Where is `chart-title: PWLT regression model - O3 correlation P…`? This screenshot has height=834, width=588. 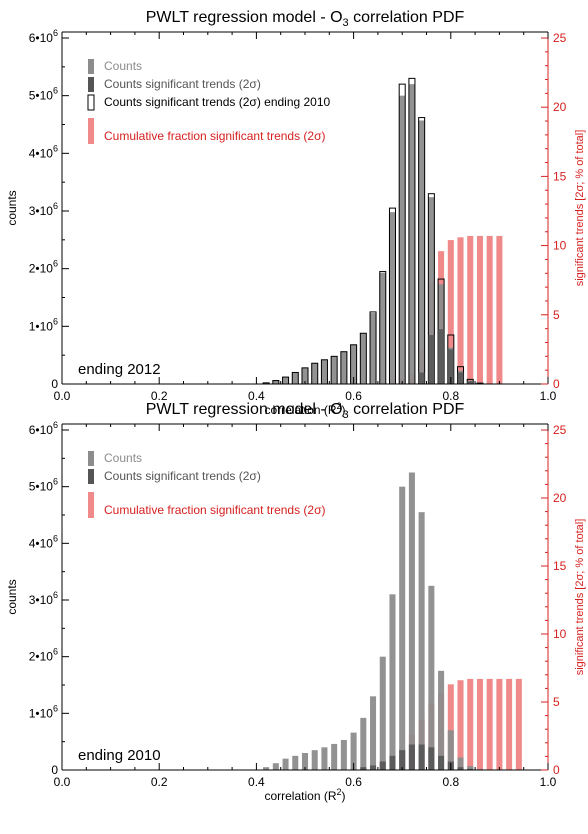 chart-title: PWLT regression model - O3 correlation P… is located at coordinates (305, 19).